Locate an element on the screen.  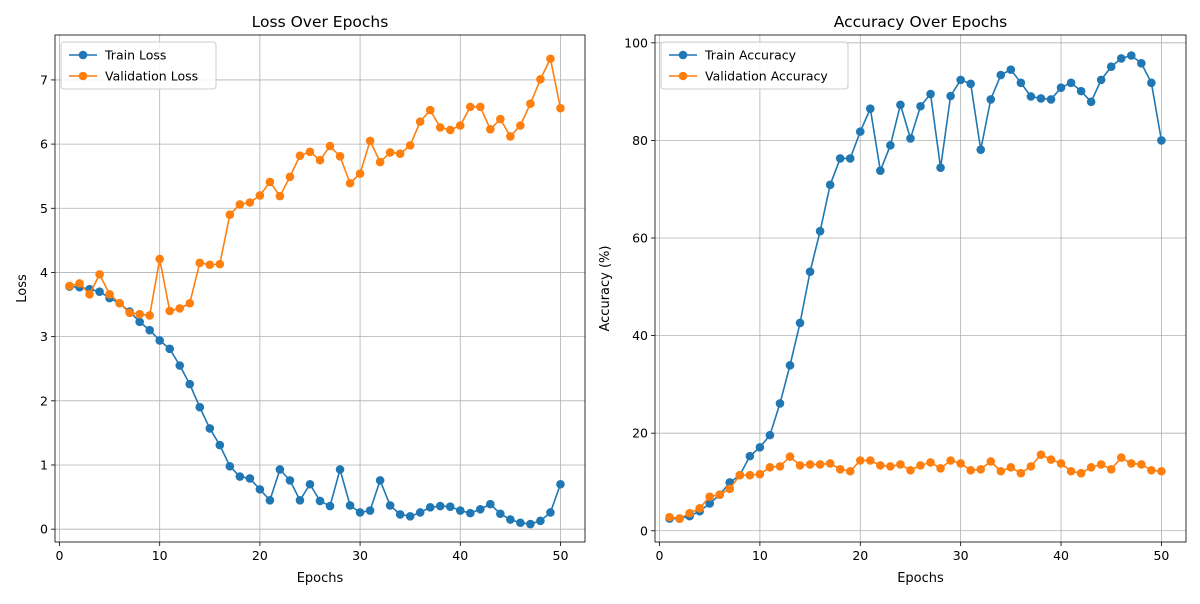
accuracy-legend-label: Train Accuracy is located at coordinates (750, 55).